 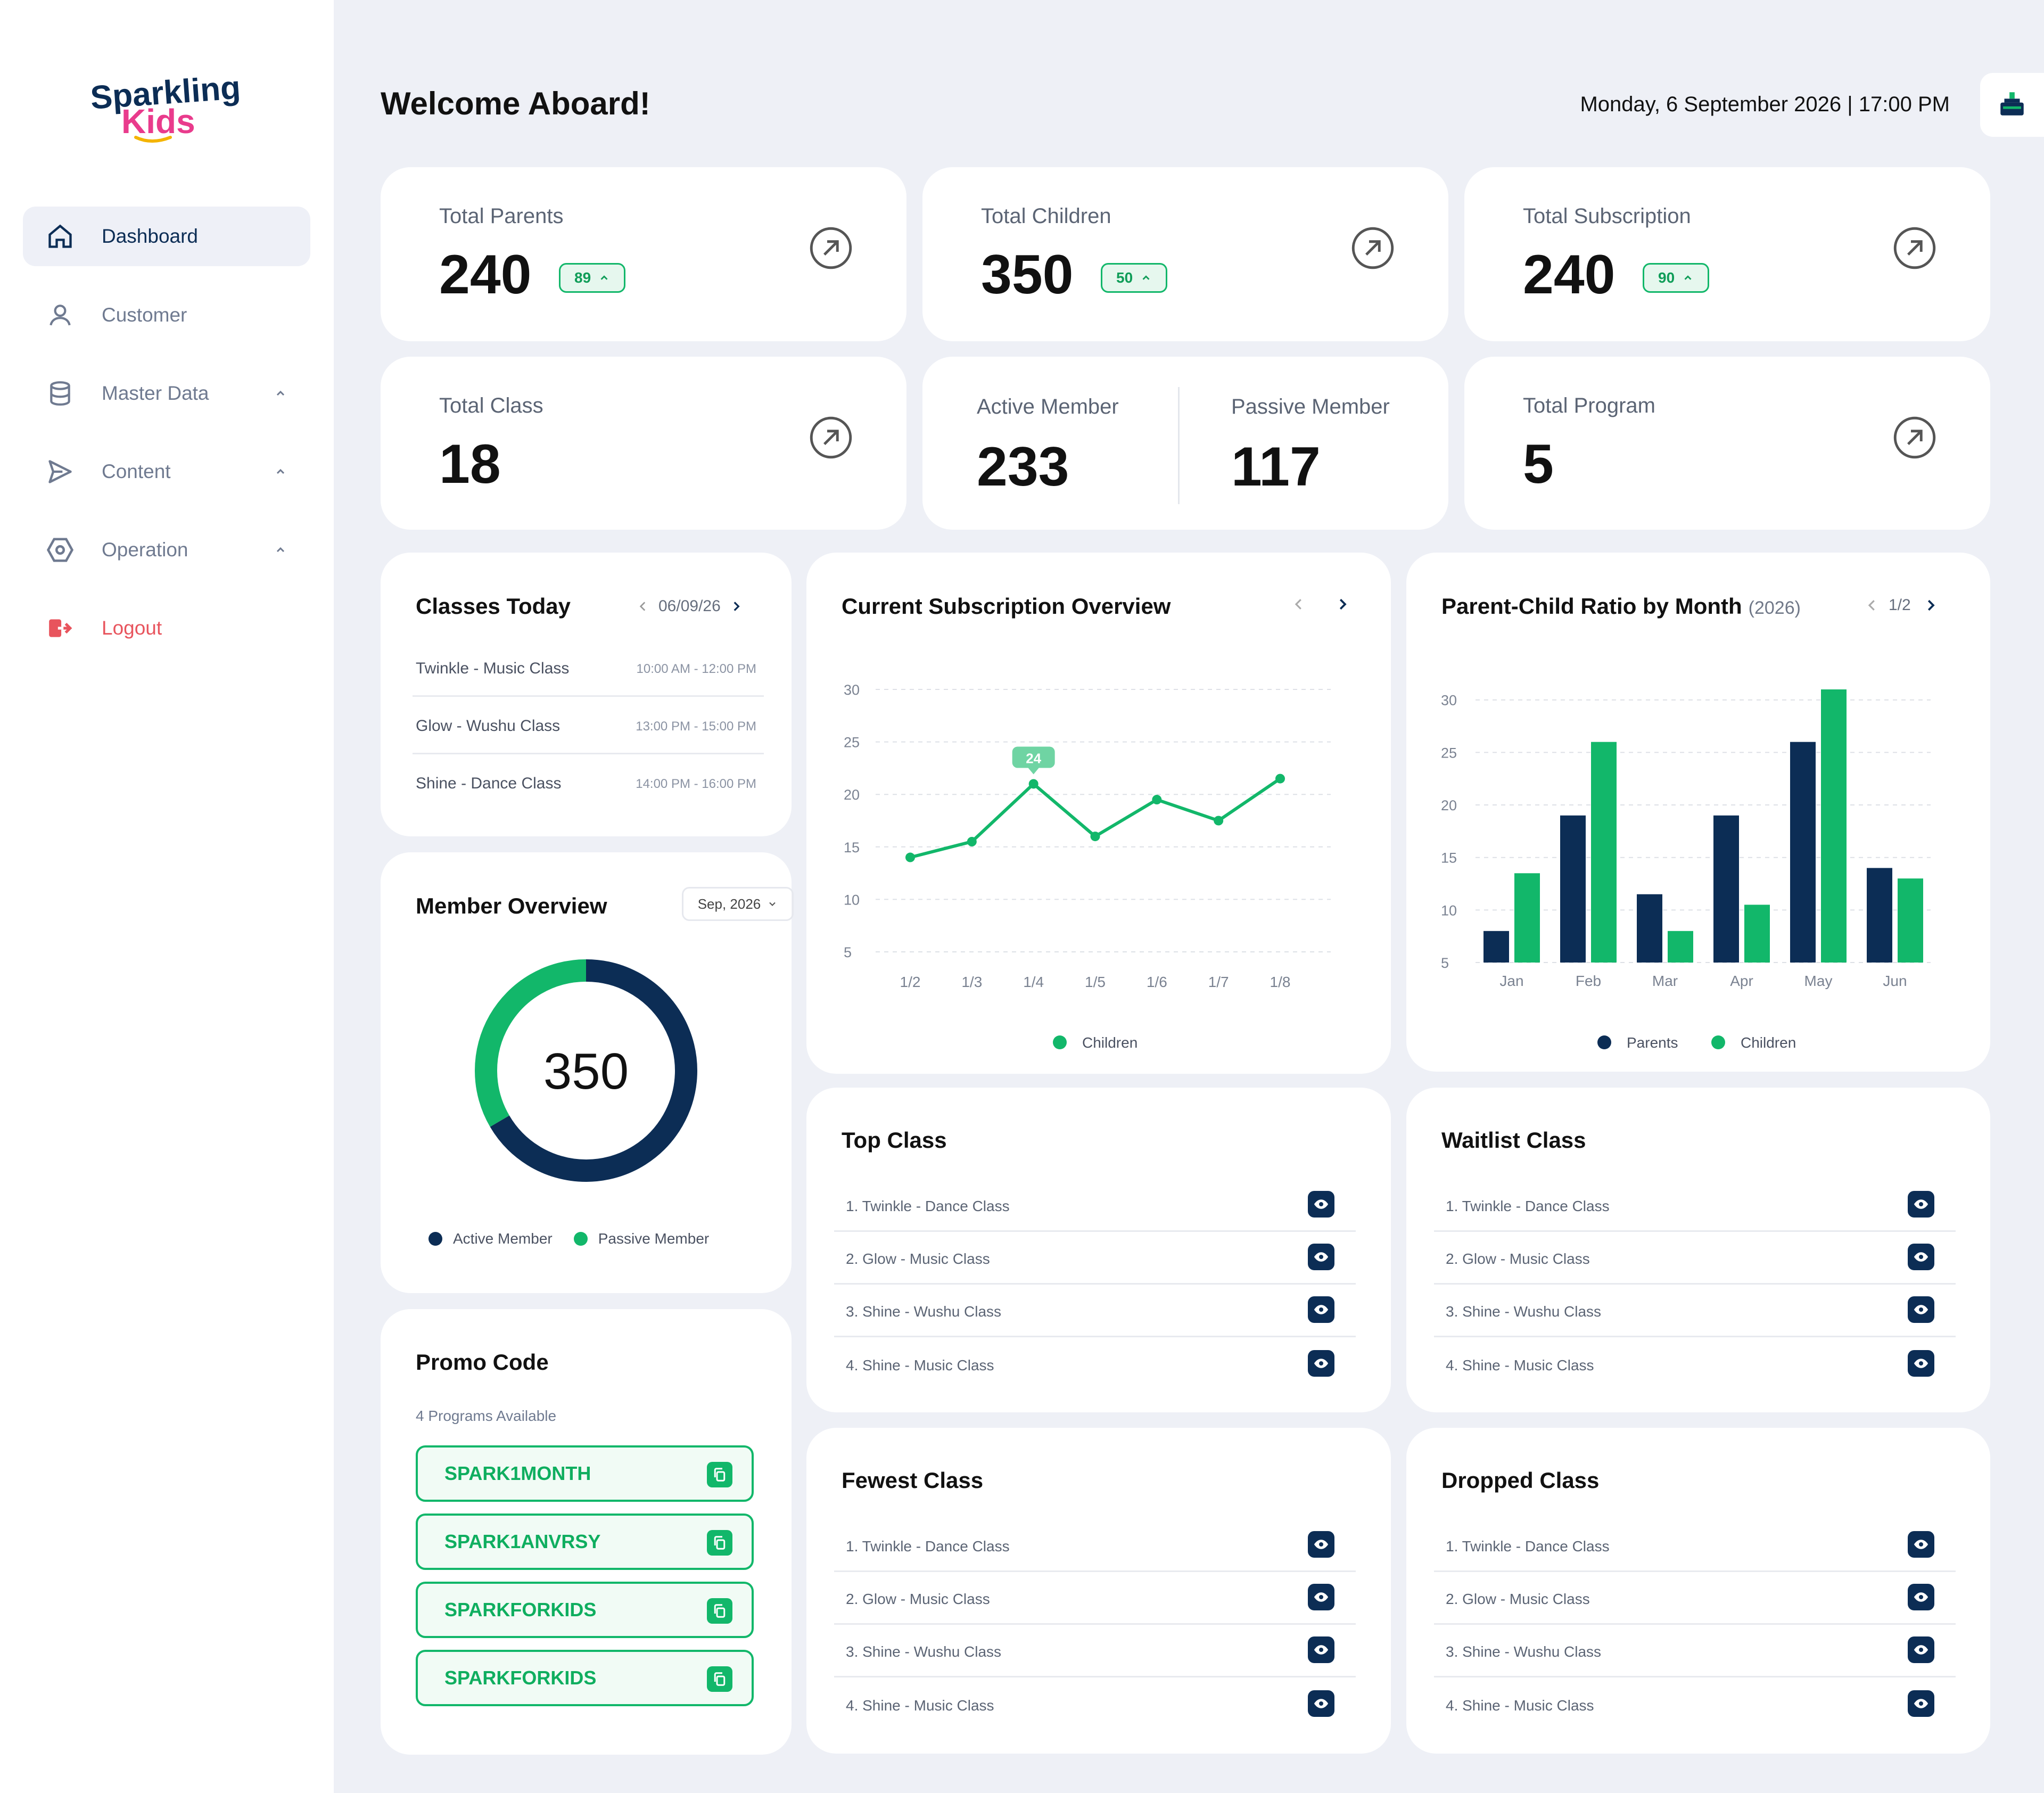 What do you see at coordinates (643, 443) in the screenshot?
I see `stat-card-total-class: Total Class 18` at bounding box center [643, 443].